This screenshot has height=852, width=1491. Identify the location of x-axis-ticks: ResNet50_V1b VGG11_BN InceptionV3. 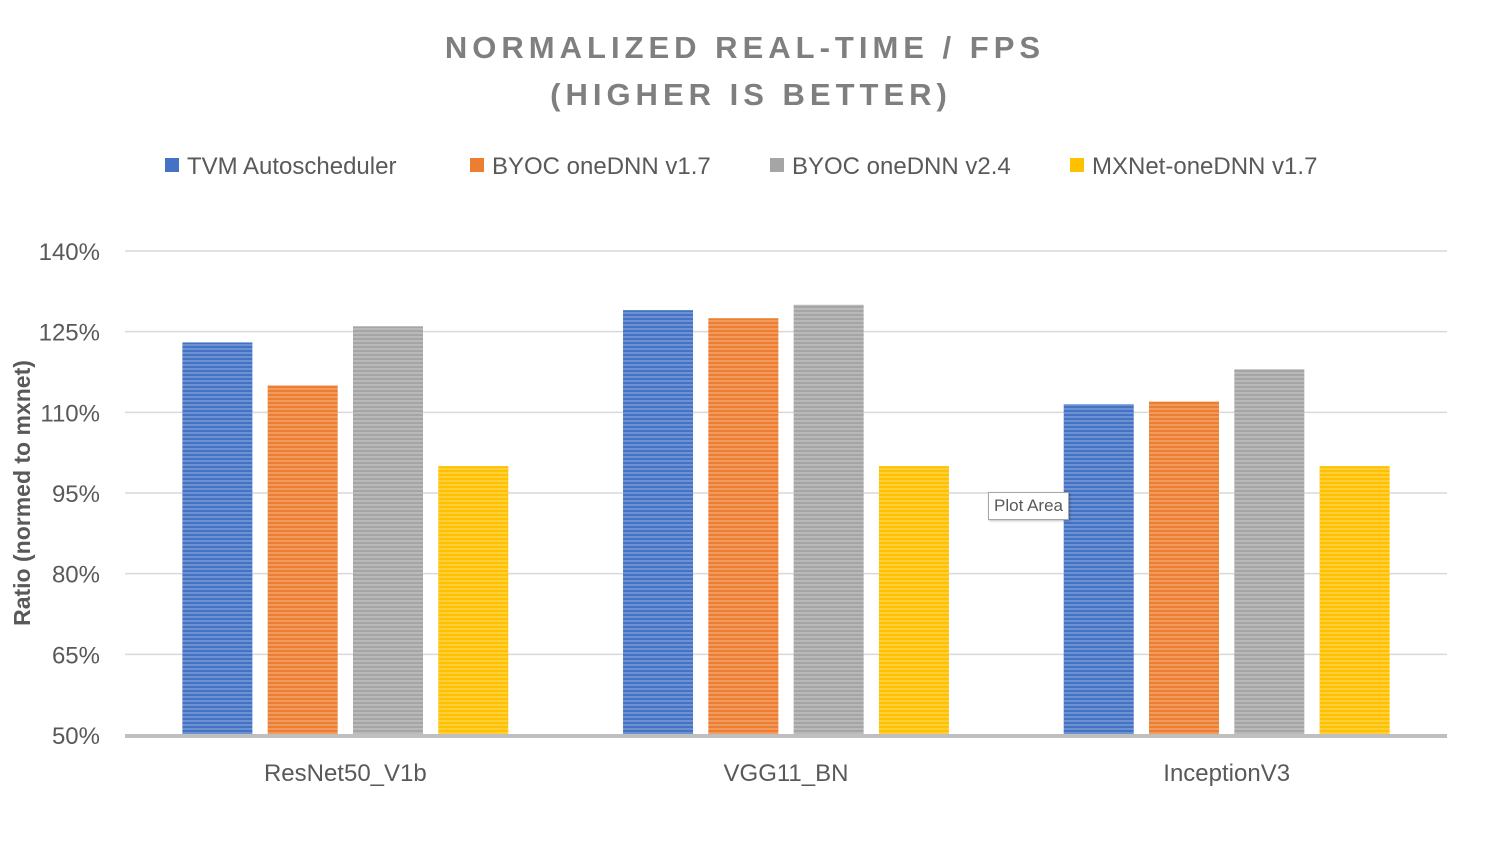
(777, 773).